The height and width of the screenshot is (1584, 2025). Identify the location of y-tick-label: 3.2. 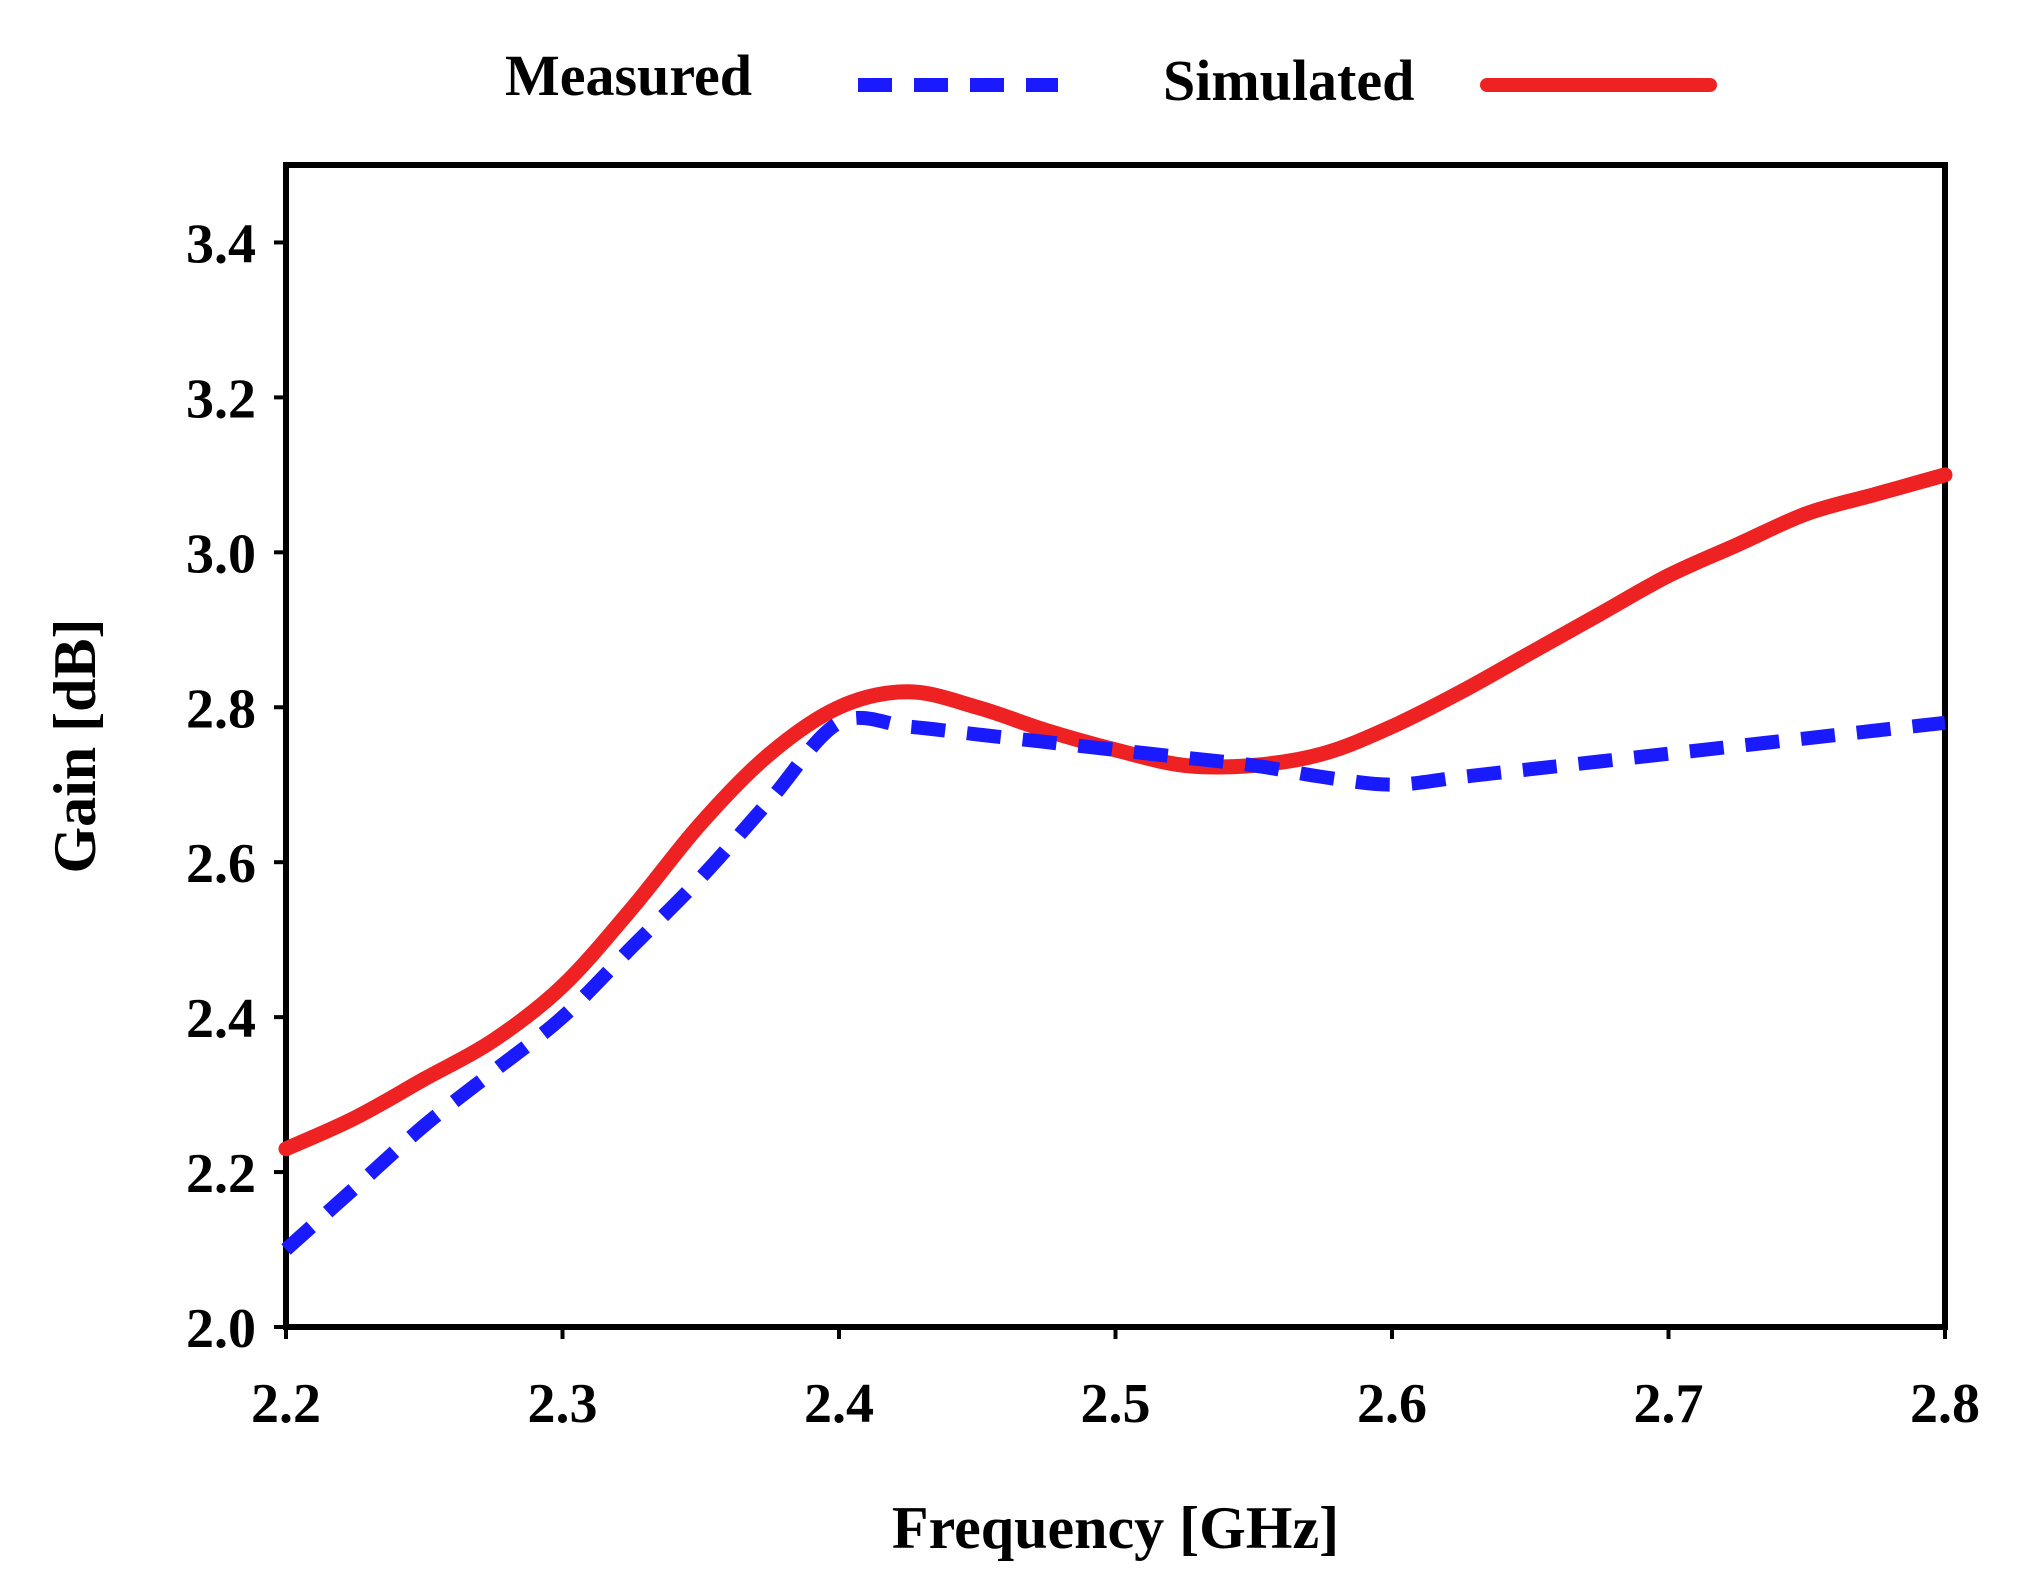
(221, 399).